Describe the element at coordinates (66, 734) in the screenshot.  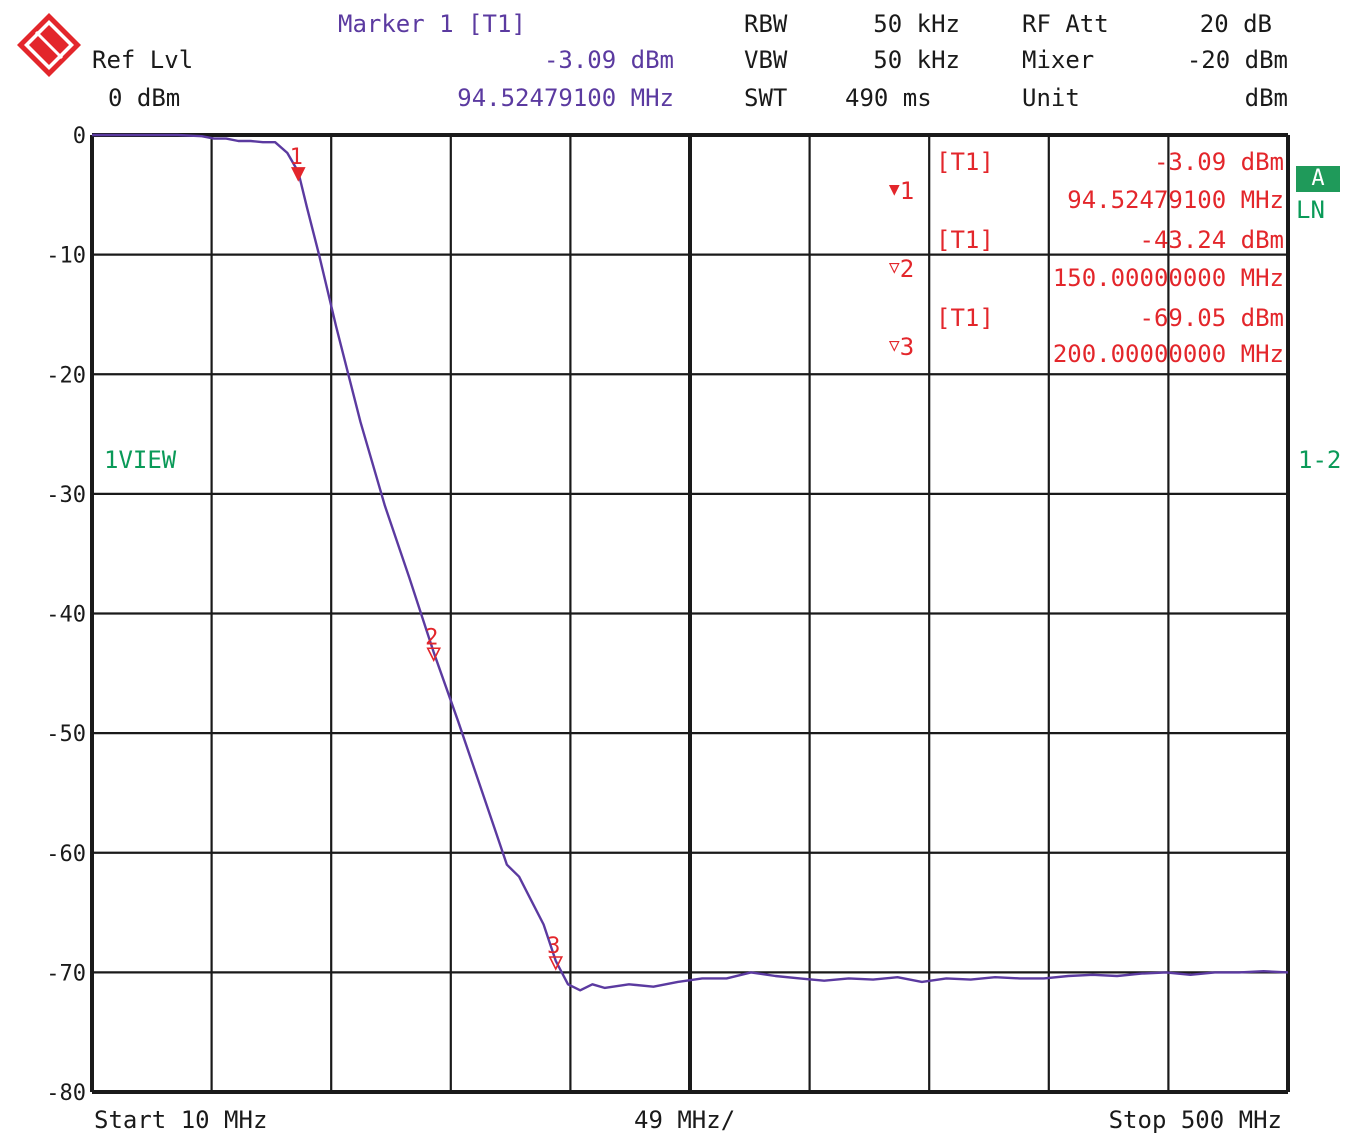
I see `y-tick-label: -50` at that location.